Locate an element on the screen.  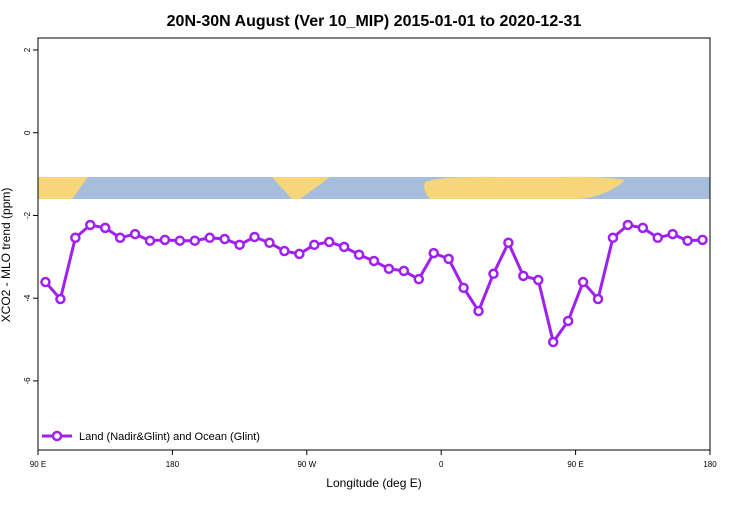
y-tick-label: 0 is located at coordinates (27, 132).